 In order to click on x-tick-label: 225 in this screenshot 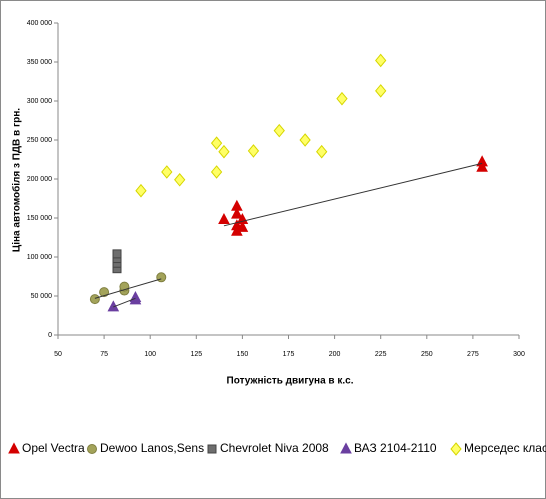, I will do `click(381, 354)`.